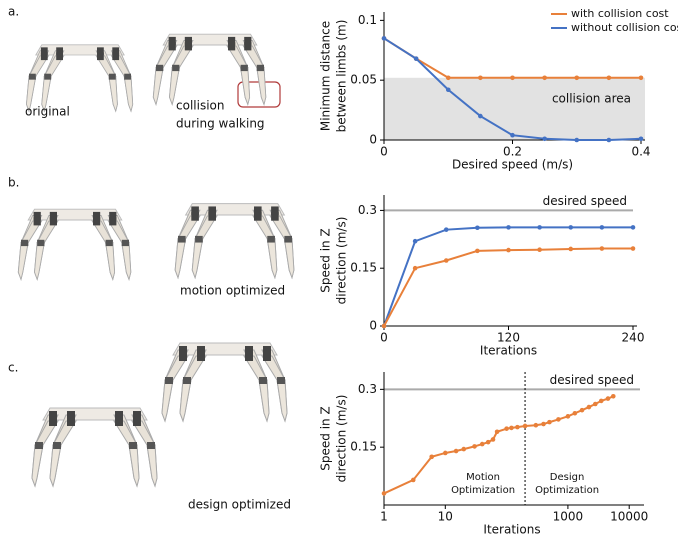  I want to click on y-axis-title: Minimum distance, so click(326, 76).